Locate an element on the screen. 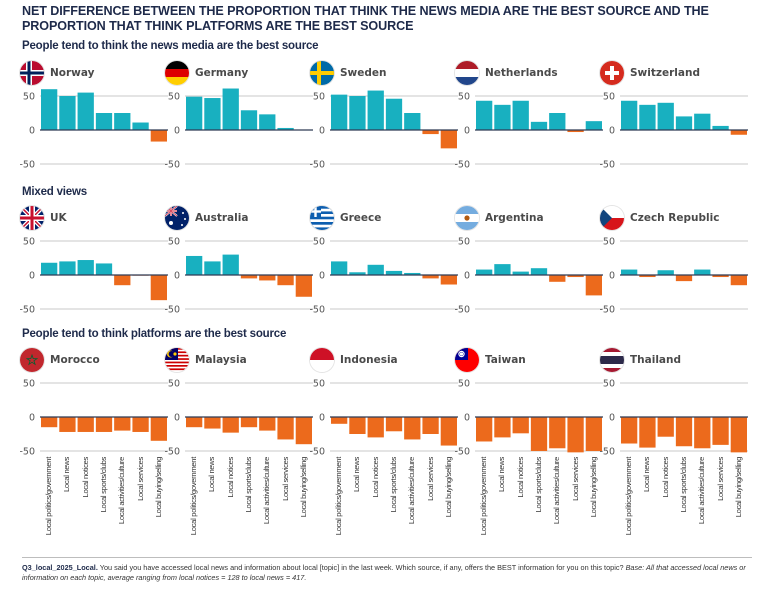 The width and height of the screenshot is (768, 590). x-tick-label: Local activities/culture is located at coordinates (267, 491).